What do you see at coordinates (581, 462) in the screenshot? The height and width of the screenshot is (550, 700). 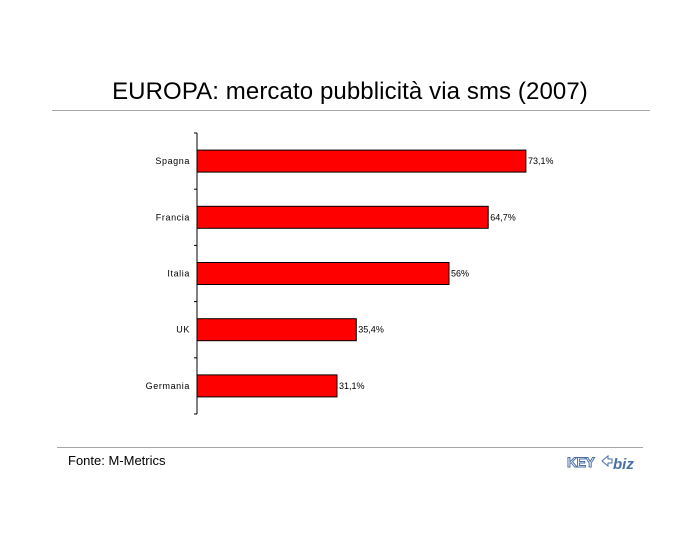 I see `logo-text-key: KEY` at bounding box center [581, 462].